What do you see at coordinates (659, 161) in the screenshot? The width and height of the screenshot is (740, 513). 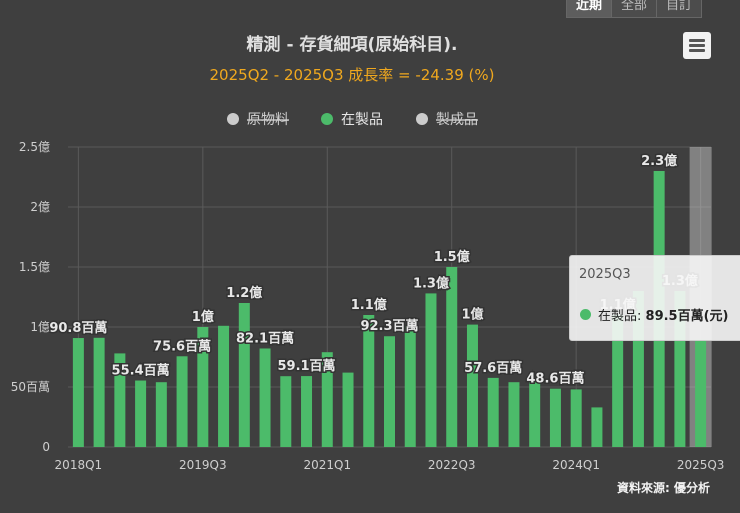 I see `data-label: 2.3億` at bounding box center [659, 161].